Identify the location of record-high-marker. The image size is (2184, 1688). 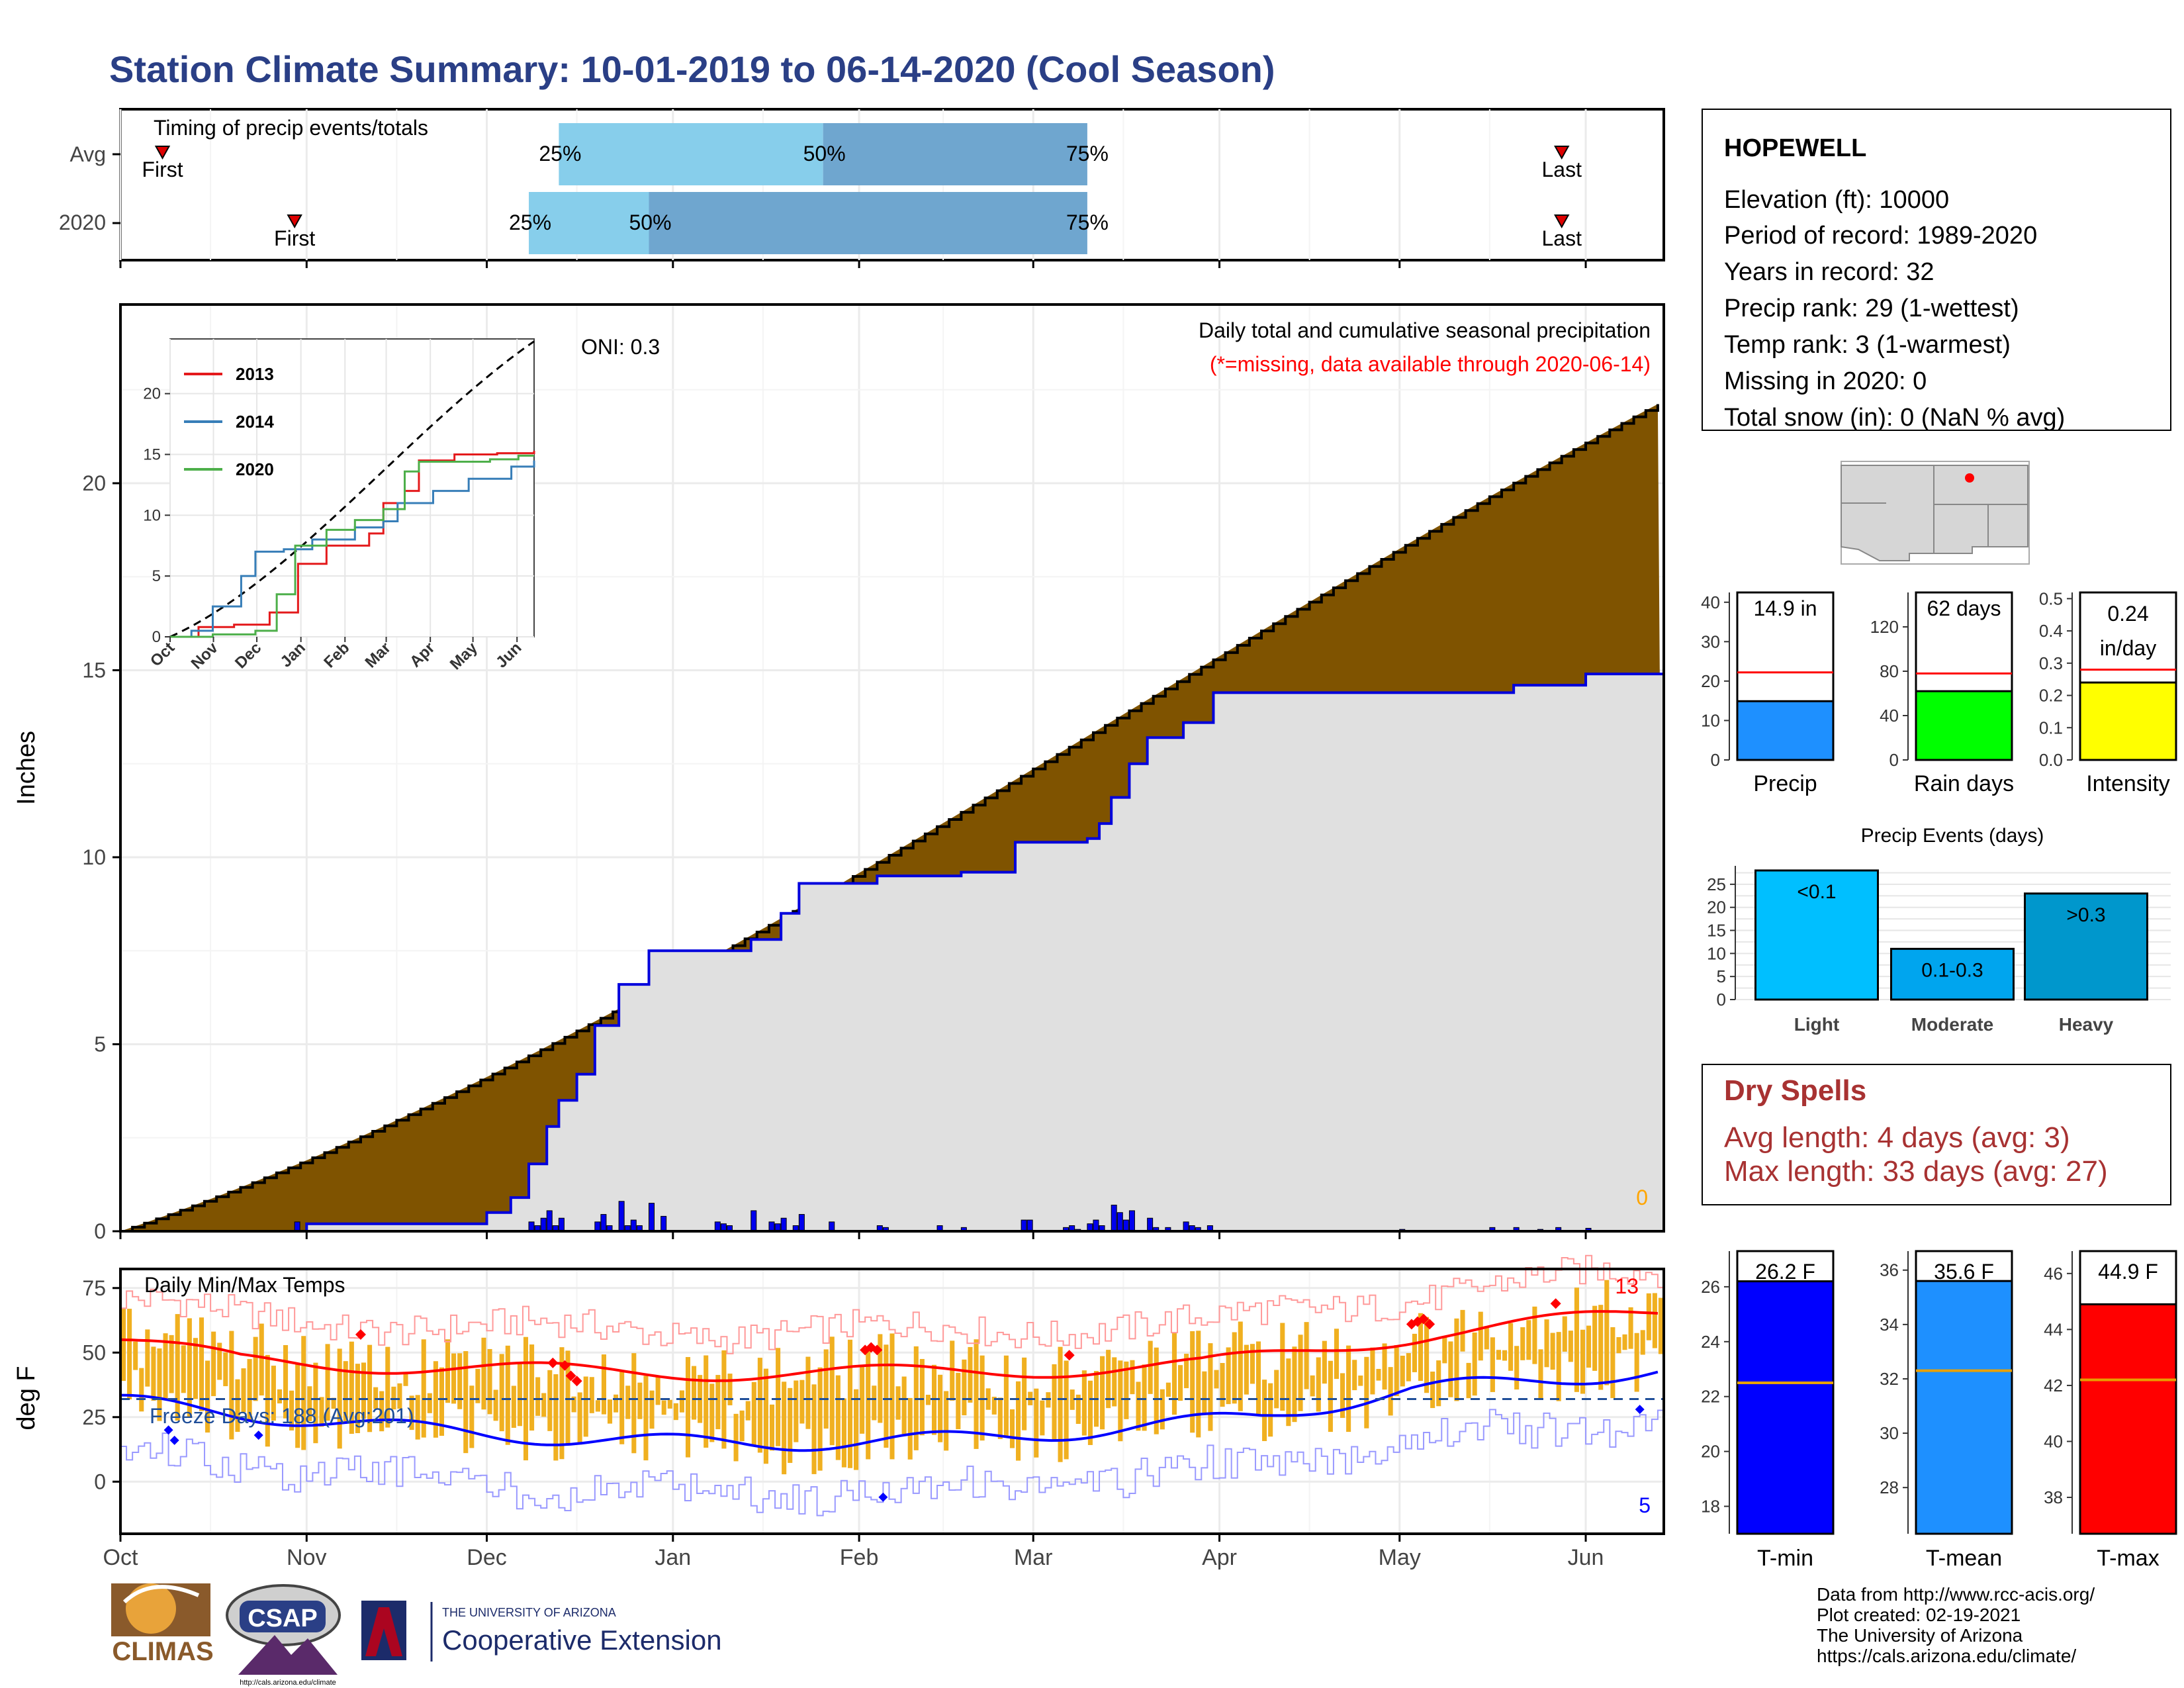
(1430, 1324).